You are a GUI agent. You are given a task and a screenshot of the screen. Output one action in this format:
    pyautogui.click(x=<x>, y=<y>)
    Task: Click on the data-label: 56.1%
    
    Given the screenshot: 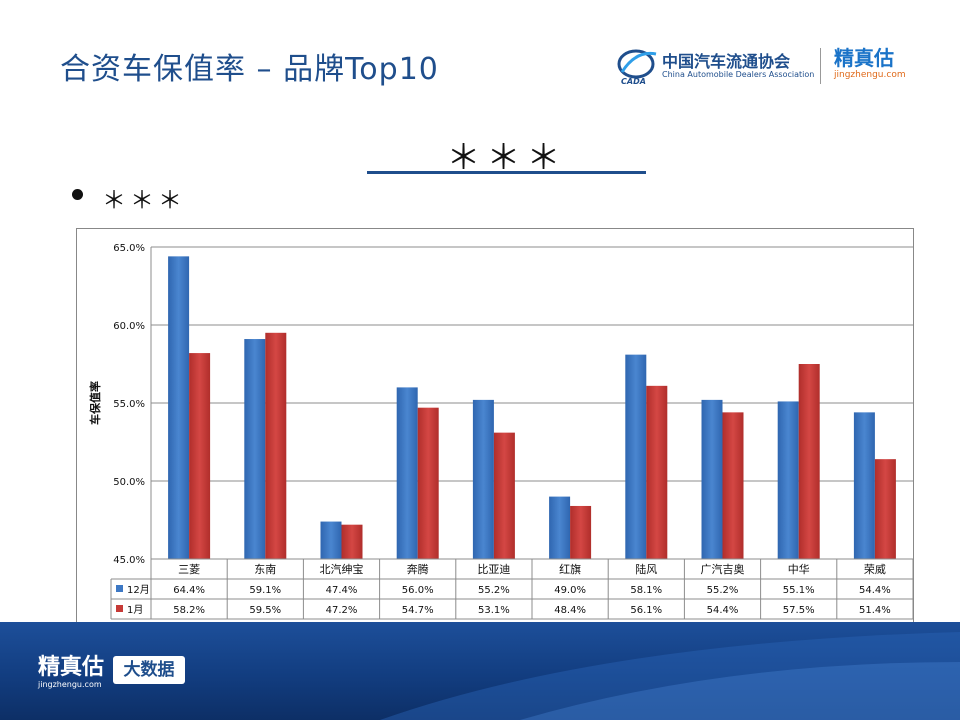 What is the action you would take?
    pyautogui.click(x=646, y=610)
    